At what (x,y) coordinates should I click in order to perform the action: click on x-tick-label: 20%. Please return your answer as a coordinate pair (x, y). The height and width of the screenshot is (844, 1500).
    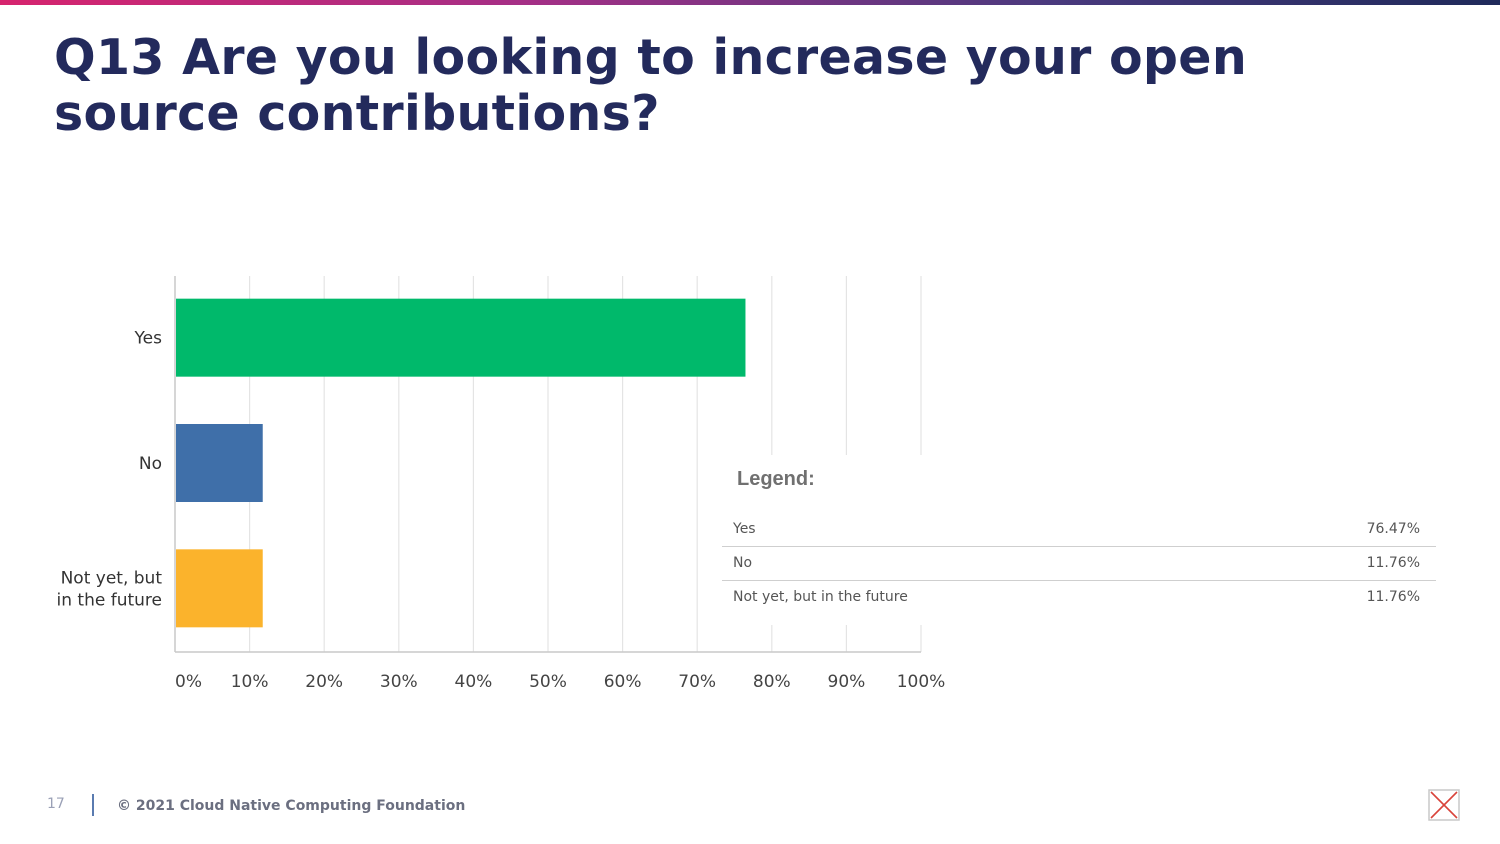
    Looking at the image, I should click on (324, 682).